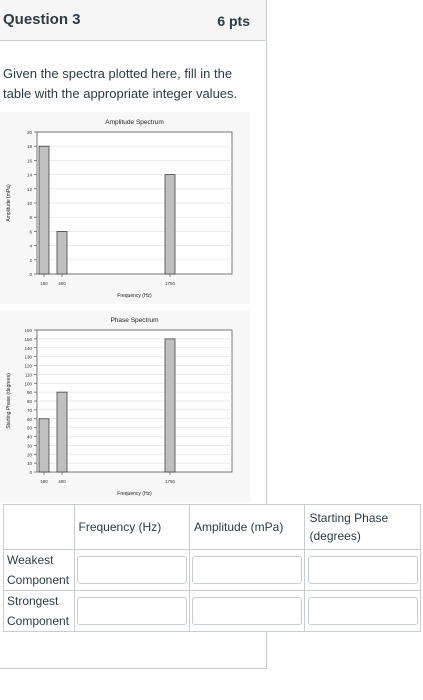 The width and height of the screenshot is (423, 700). Describe the element at coordinates (30, 437) in the screenshot. I see `y-tick-label: 40` at that location.